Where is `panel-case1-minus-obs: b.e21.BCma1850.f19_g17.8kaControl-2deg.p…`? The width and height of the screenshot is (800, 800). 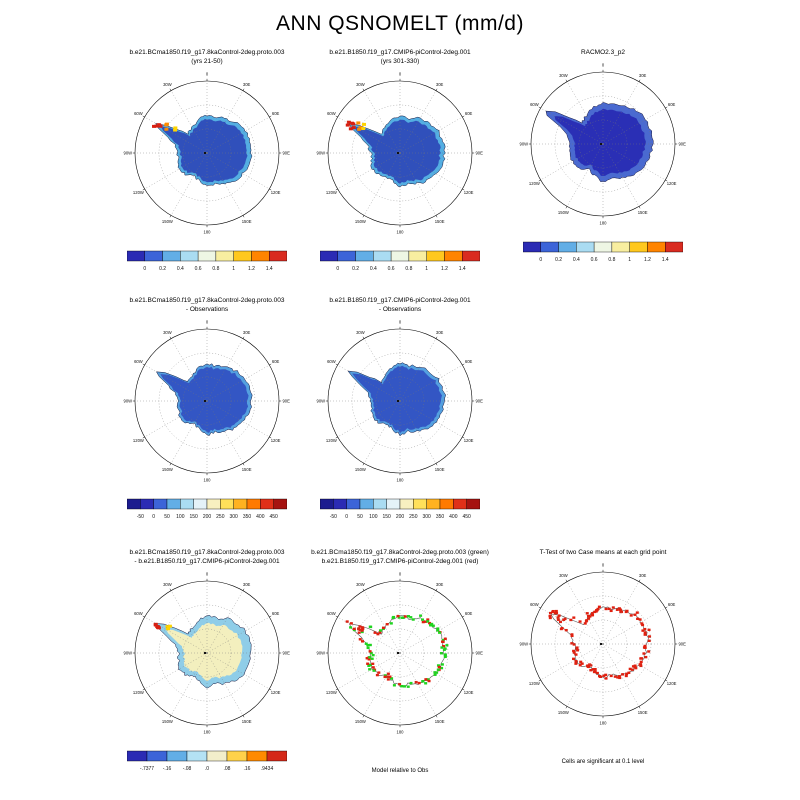 panel-case1-minus-obs: b.e21.BCma1850.f19_g17.8kaControl-2deg.p… is located at coordinates (207, 410).